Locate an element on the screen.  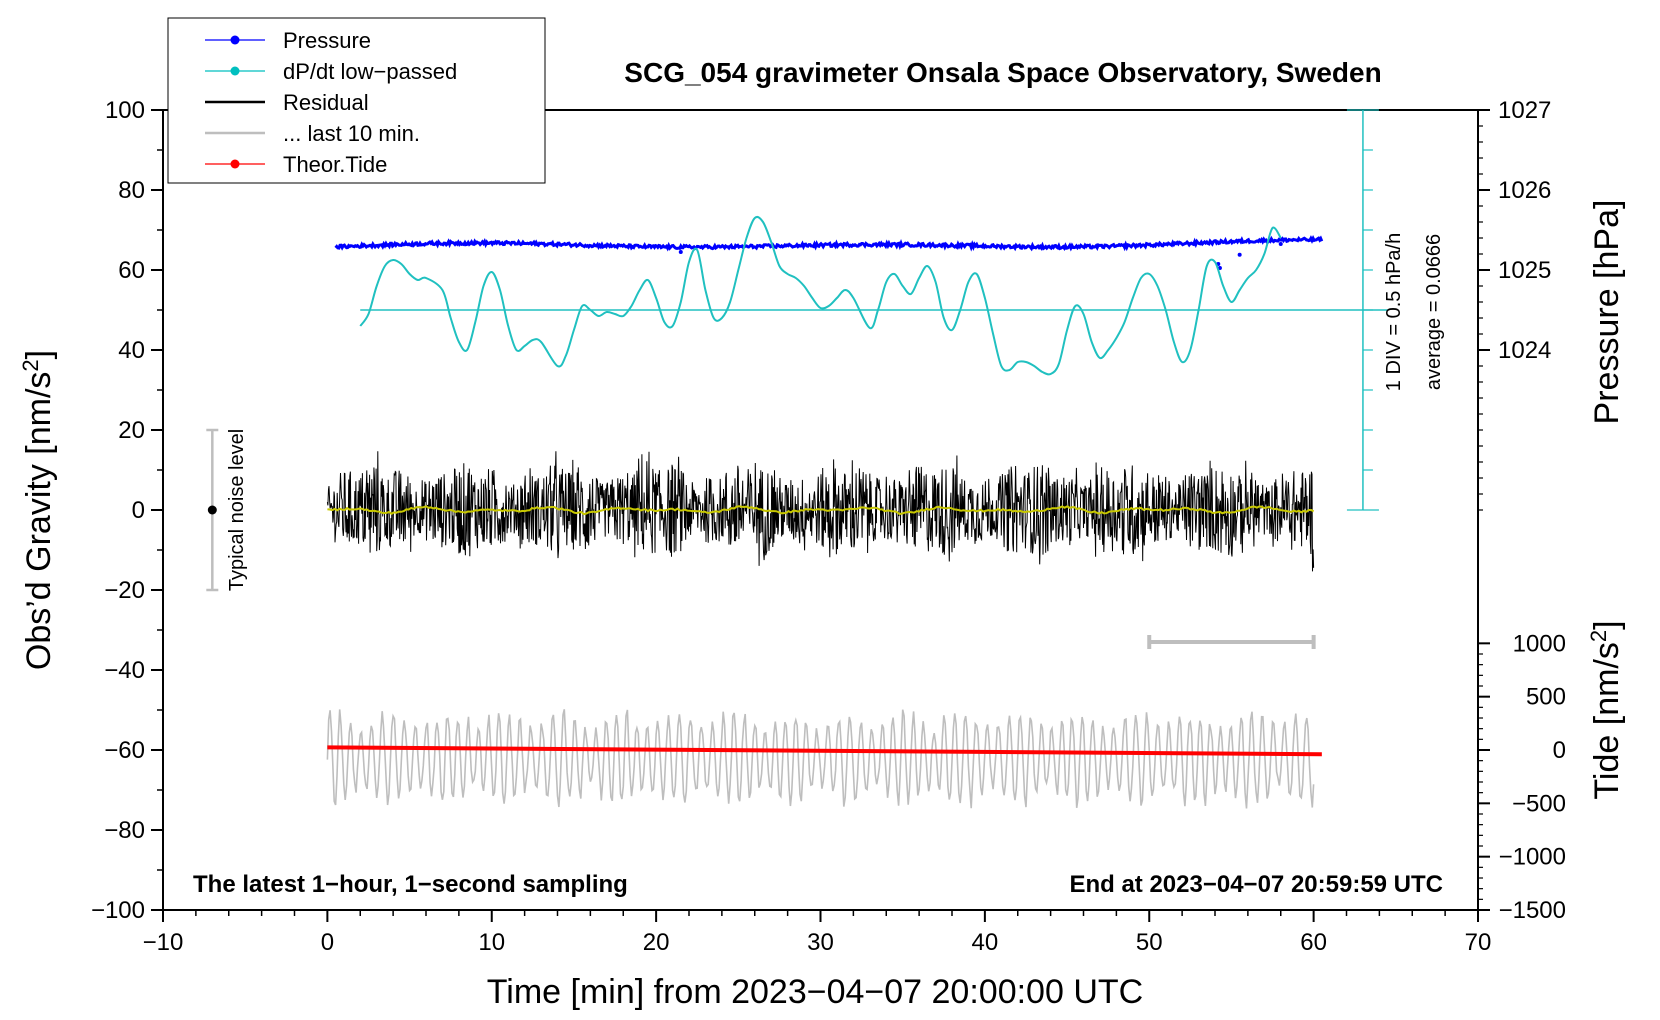
tide-tick-label: 500 is located at coordinates (1546, 697).